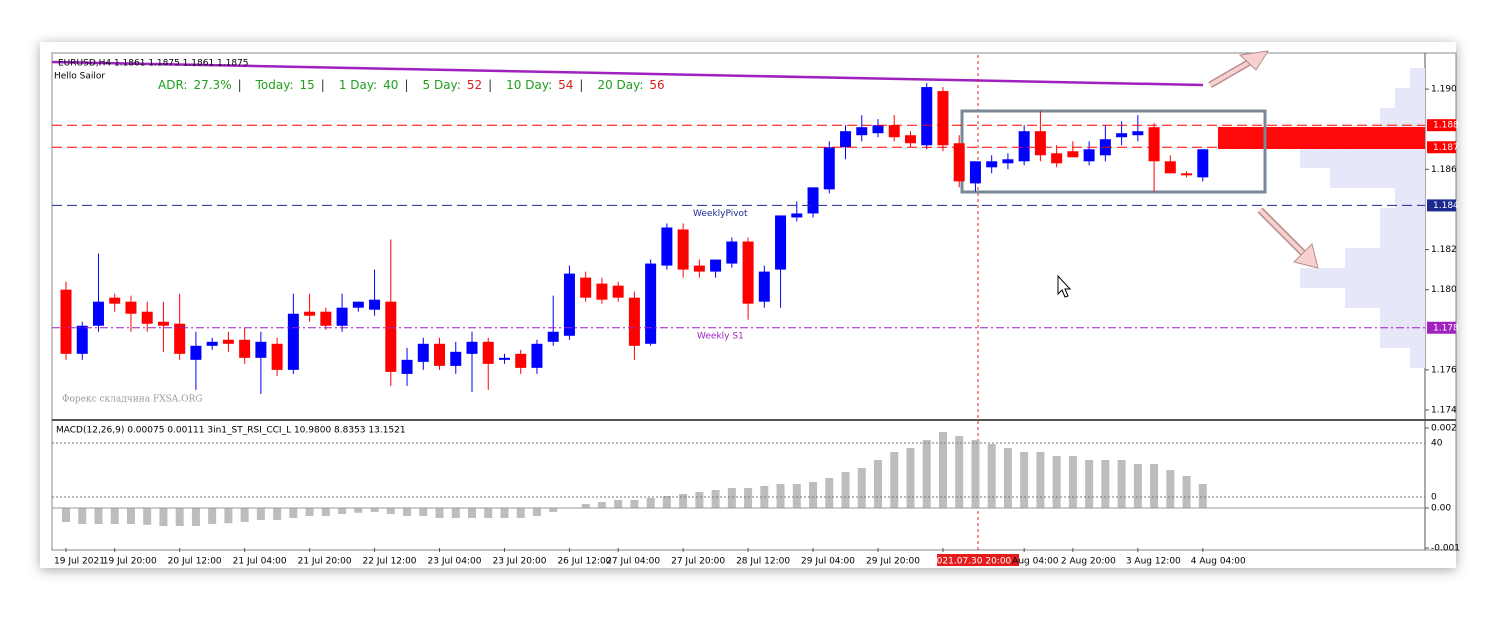 The image size is (1508, 619). I want to click on y-tick-label: 1.190, so click(1444, 90).